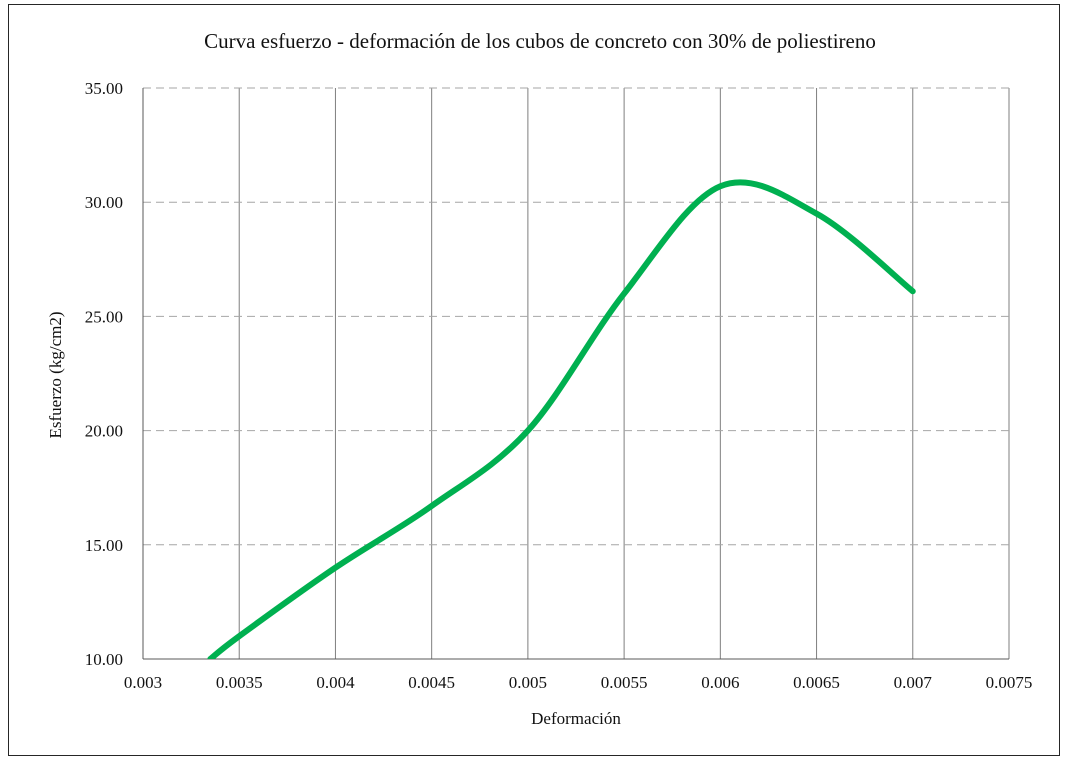 This screenshot has width=1067, height=760. I want to click on x-tick-label: 0.006, so click(720, 682).